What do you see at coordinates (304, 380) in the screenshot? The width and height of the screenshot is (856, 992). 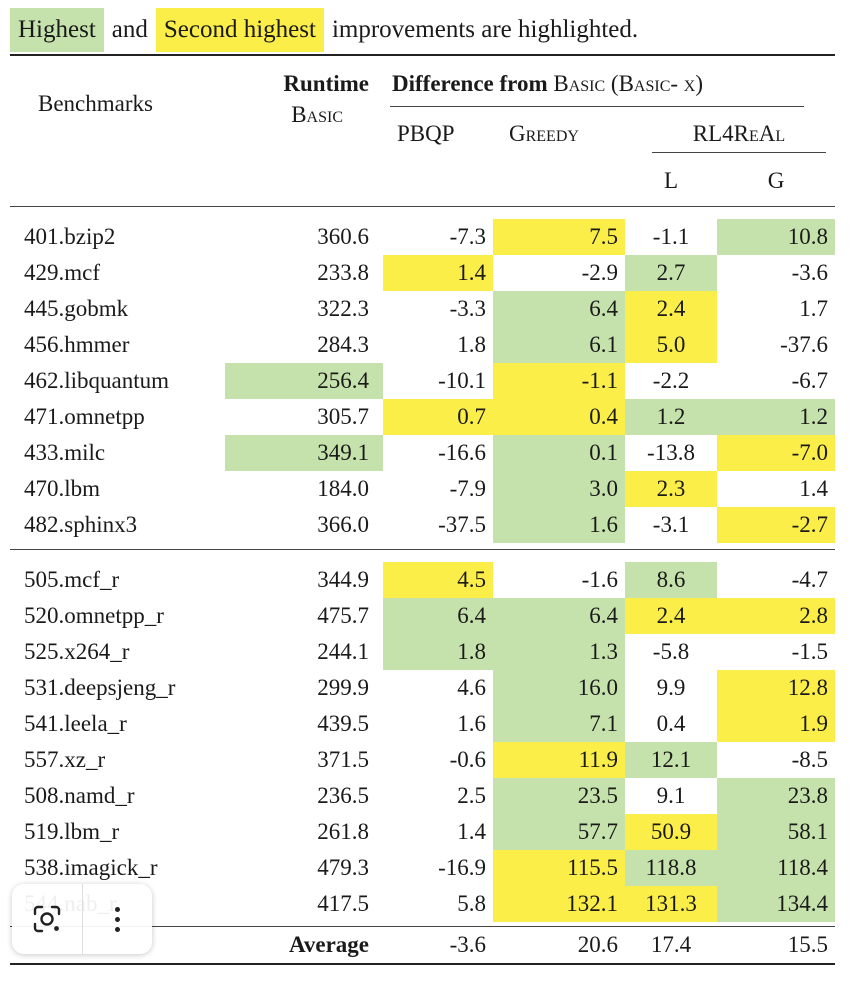 I see `runtime-basic: 256.4` at bounding box center [304, 380].